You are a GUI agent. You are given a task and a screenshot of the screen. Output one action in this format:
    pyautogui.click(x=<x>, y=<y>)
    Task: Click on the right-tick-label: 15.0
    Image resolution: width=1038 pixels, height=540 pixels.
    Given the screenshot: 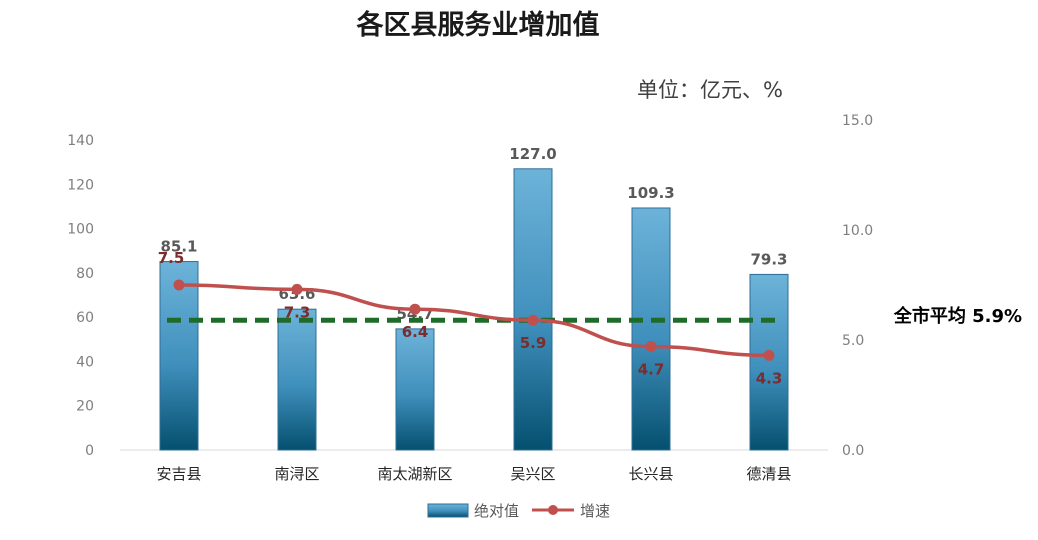 What is the action you would take?
    pyautogui.click(x=857, y=121)
    